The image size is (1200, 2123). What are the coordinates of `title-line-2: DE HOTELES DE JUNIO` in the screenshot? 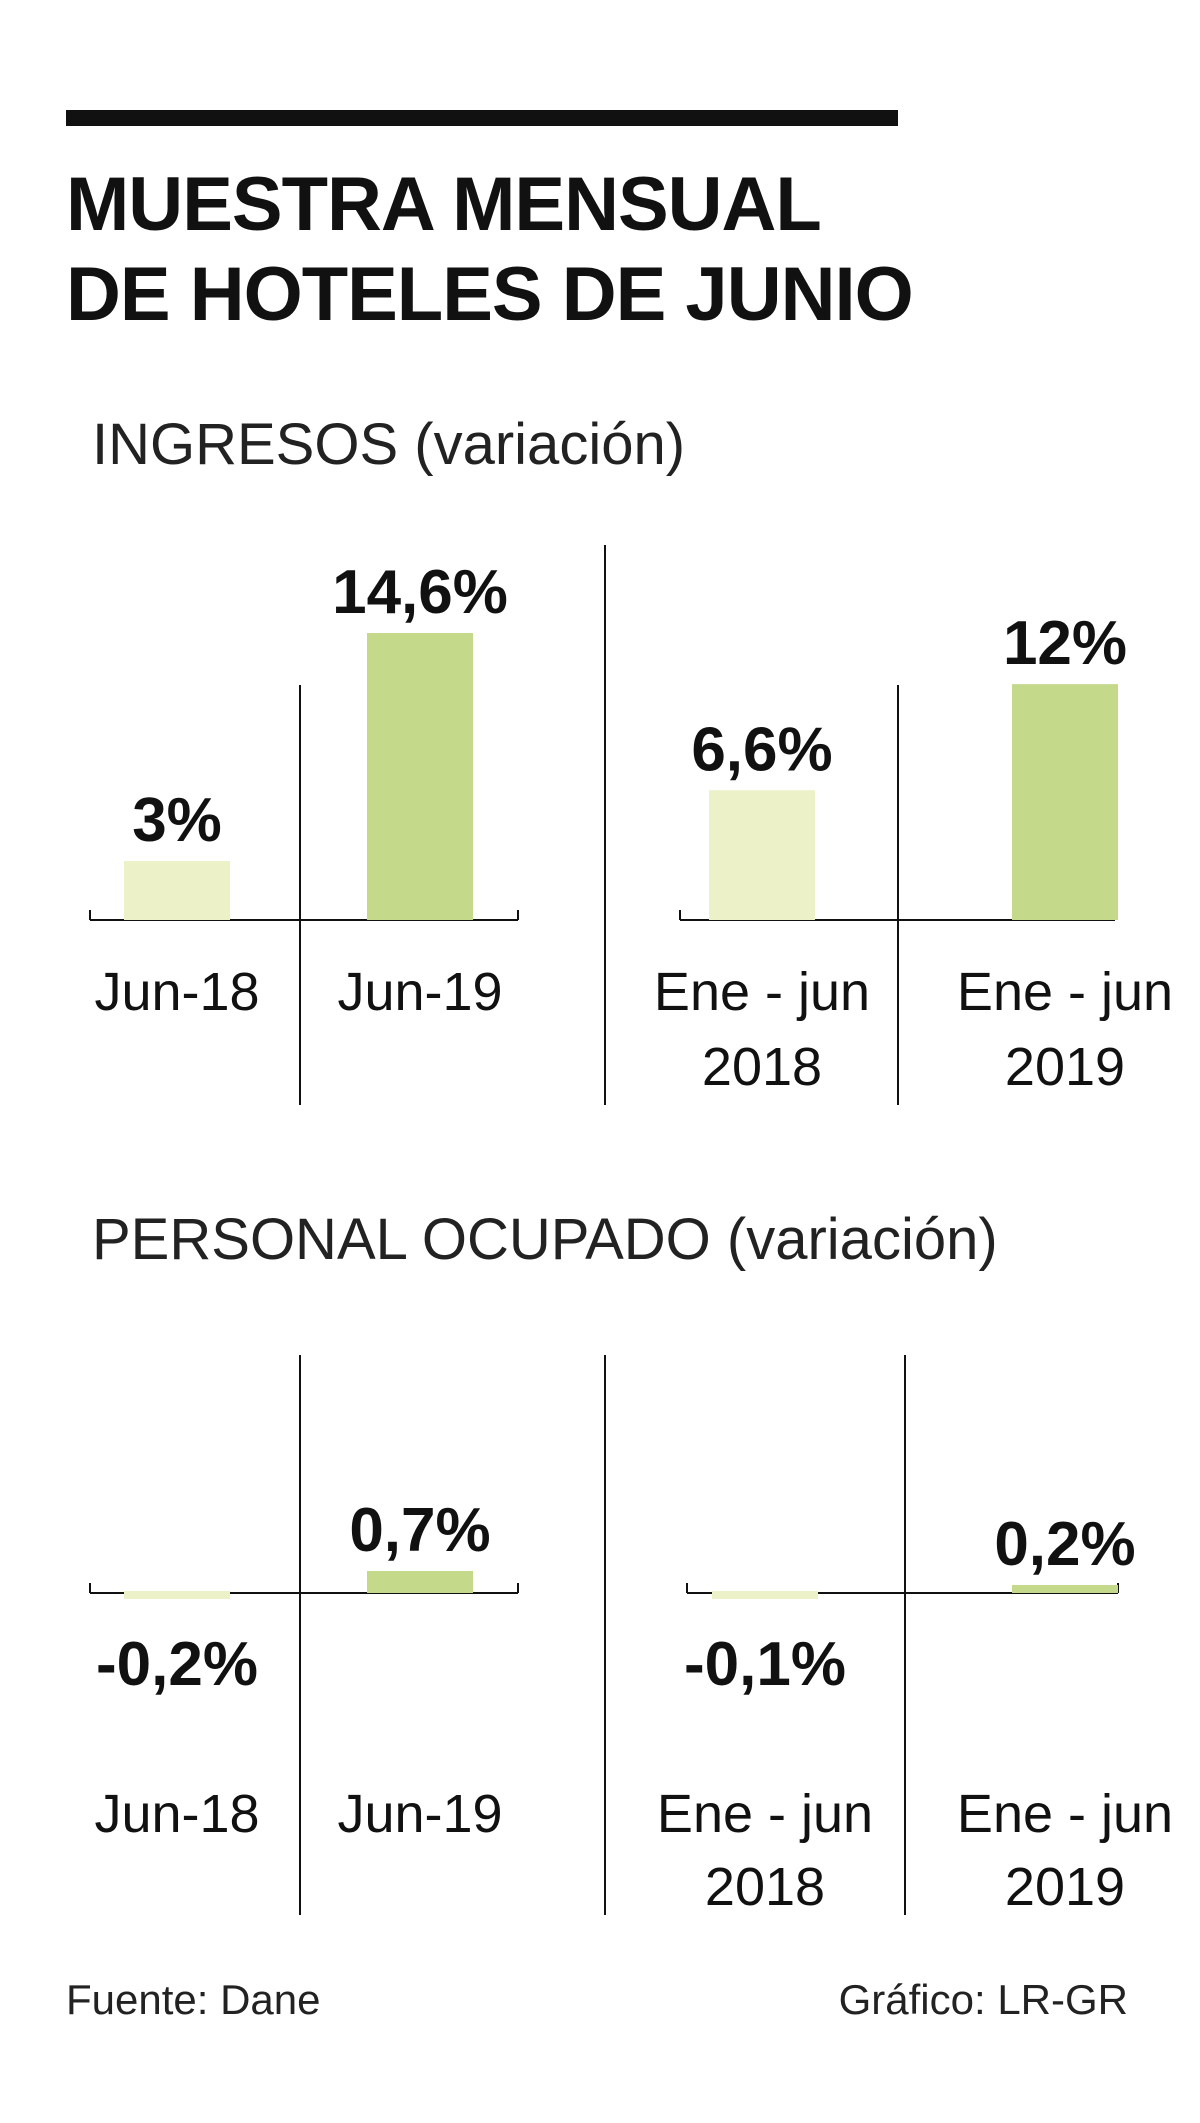 It's located at (490, 294).